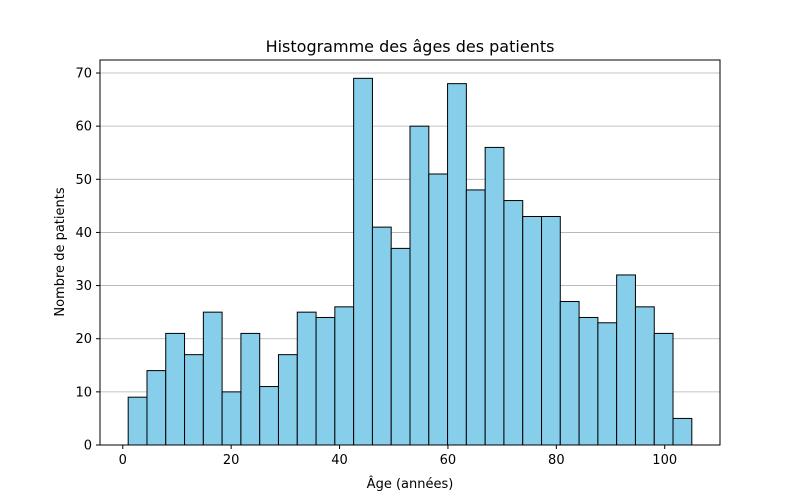 This screenshot has width=800, height=500. Describe the element at coordinates (83, 127) in the screenshot. I see `y-tick-label: 60` at that location.